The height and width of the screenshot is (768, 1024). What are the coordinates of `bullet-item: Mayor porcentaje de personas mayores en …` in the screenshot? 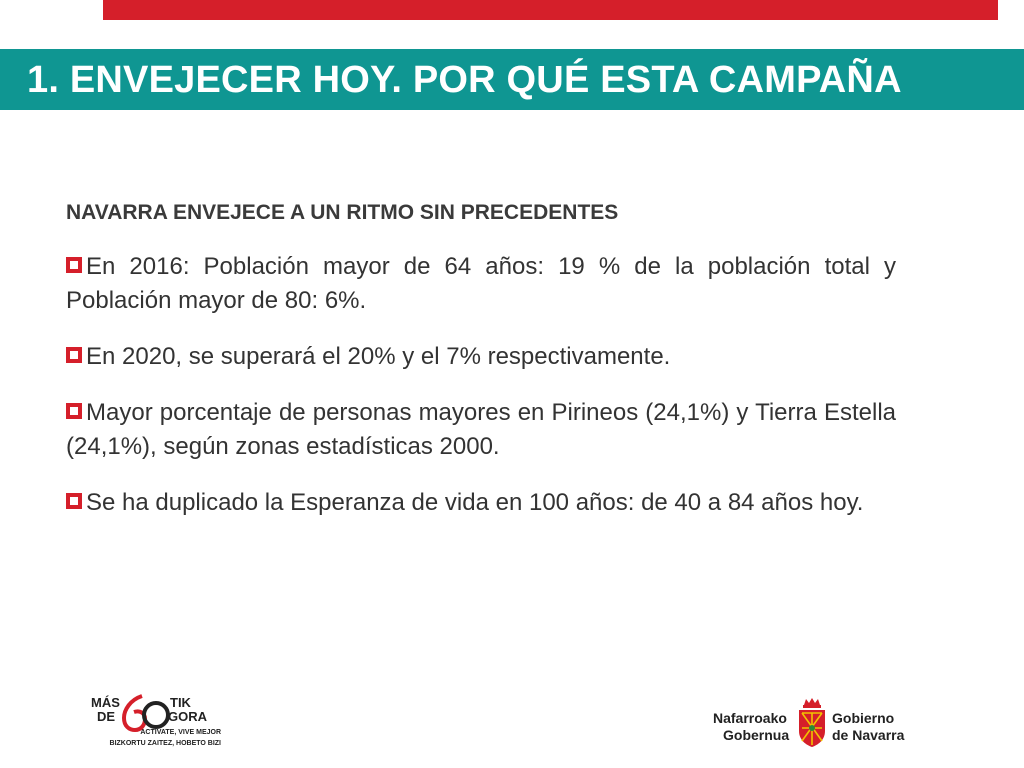 It's located at (481, 430).